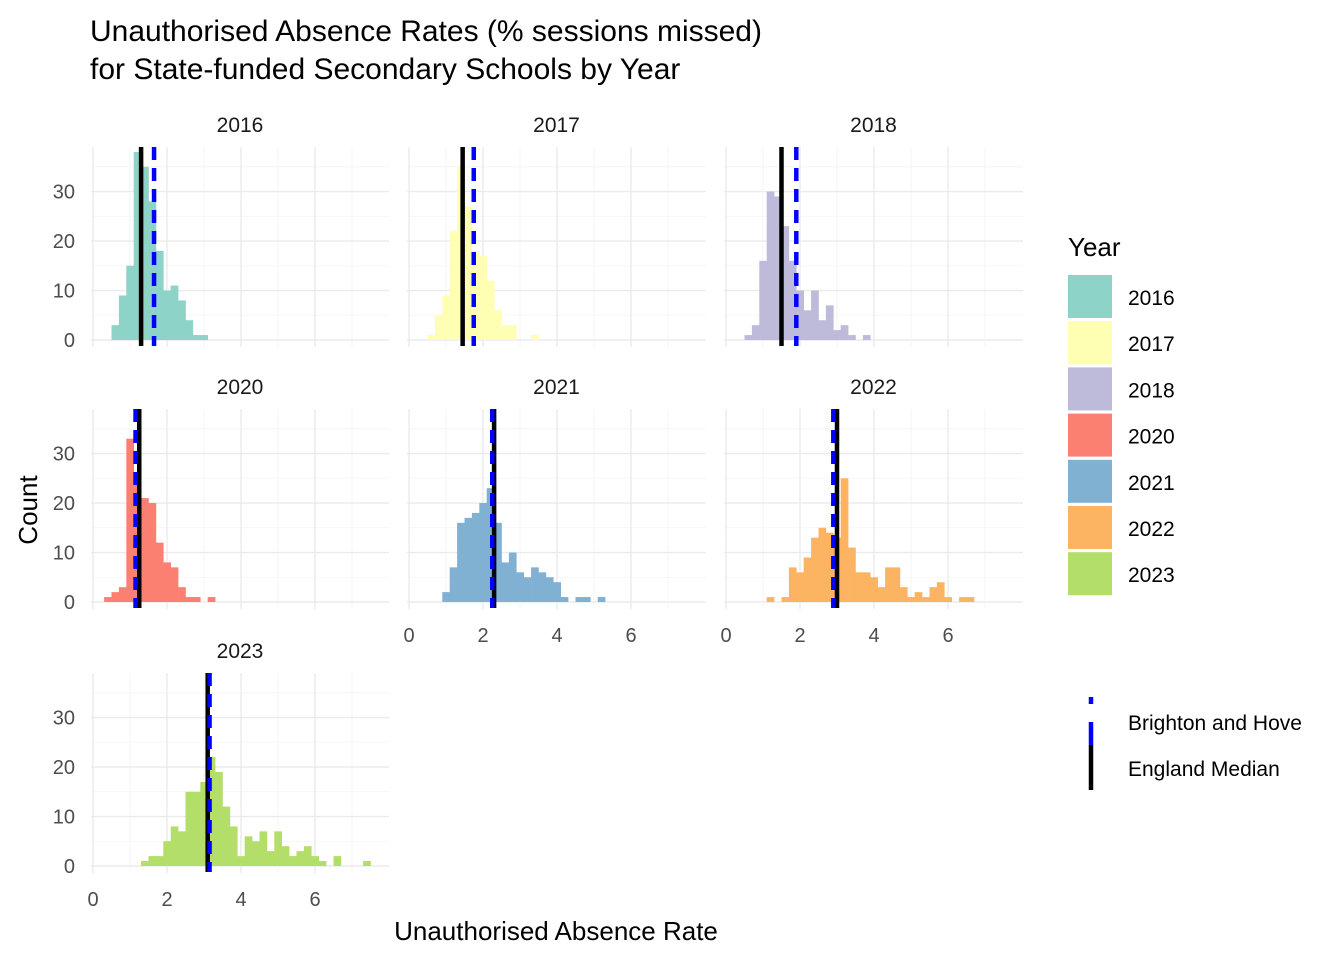 This screenshot has width=1344, height=960. I want to click on legend-key-2023, so click(1090, 574).